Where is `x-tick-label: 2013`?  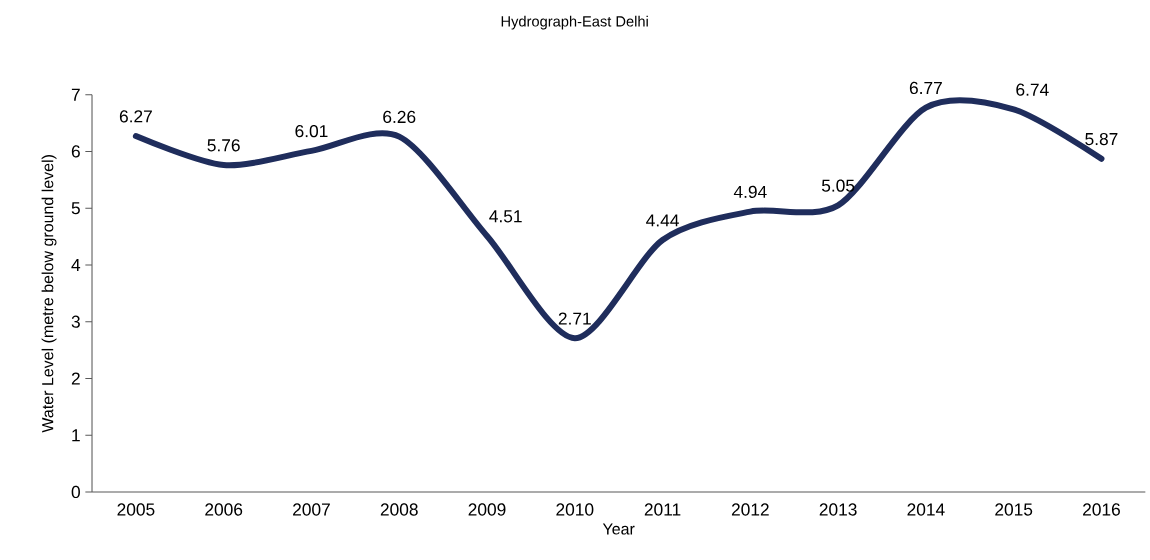 x-tick-label: 2013 is located at coordinates (838, 509).